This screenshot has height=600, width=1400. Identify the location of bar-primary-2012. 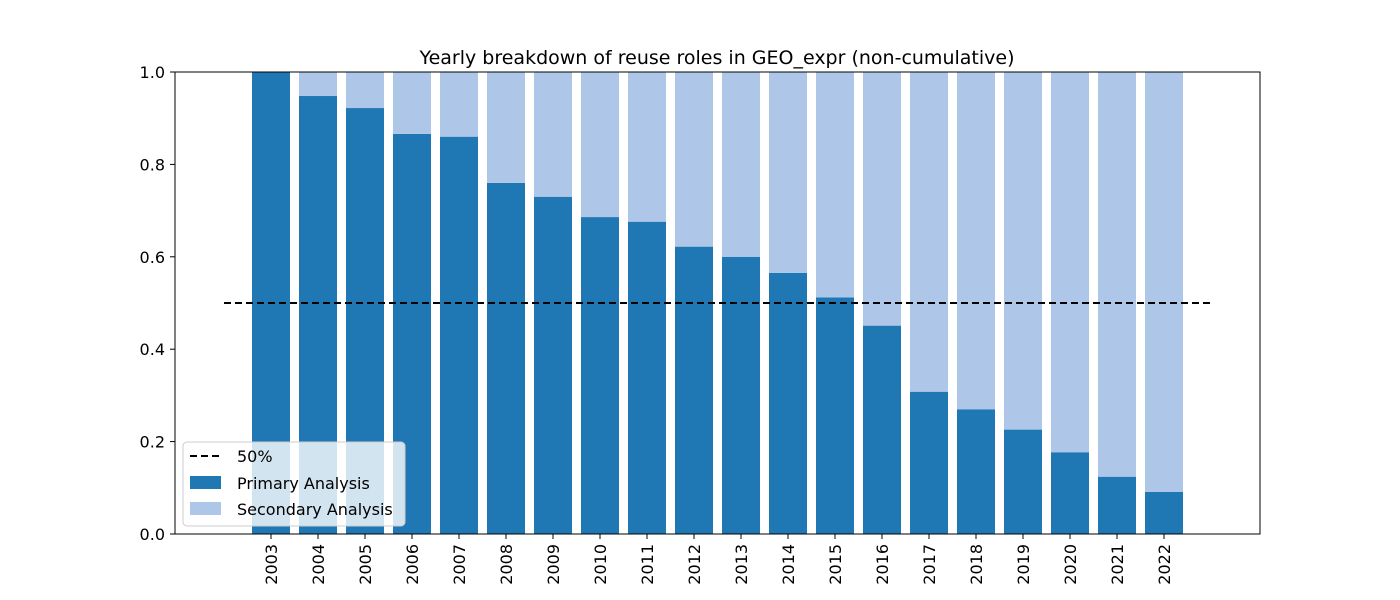
(694, 390).